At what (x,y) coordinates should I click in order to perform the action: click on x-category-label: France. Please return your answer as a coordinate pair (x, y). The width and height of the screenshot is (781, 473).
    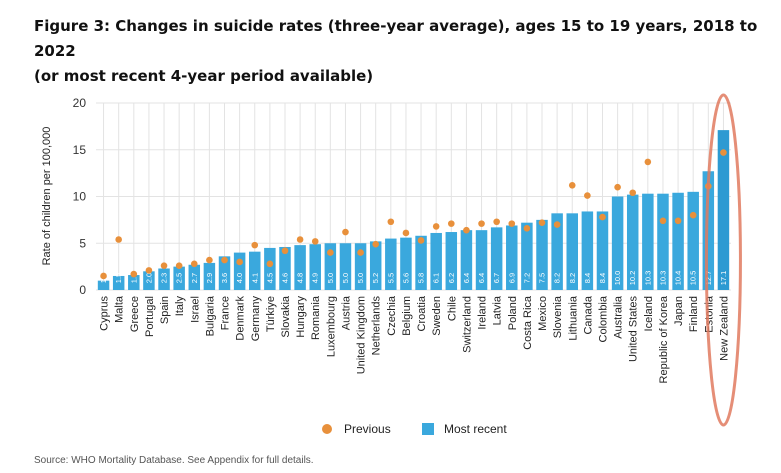
    Looking at the image, I should click on (226, 313).